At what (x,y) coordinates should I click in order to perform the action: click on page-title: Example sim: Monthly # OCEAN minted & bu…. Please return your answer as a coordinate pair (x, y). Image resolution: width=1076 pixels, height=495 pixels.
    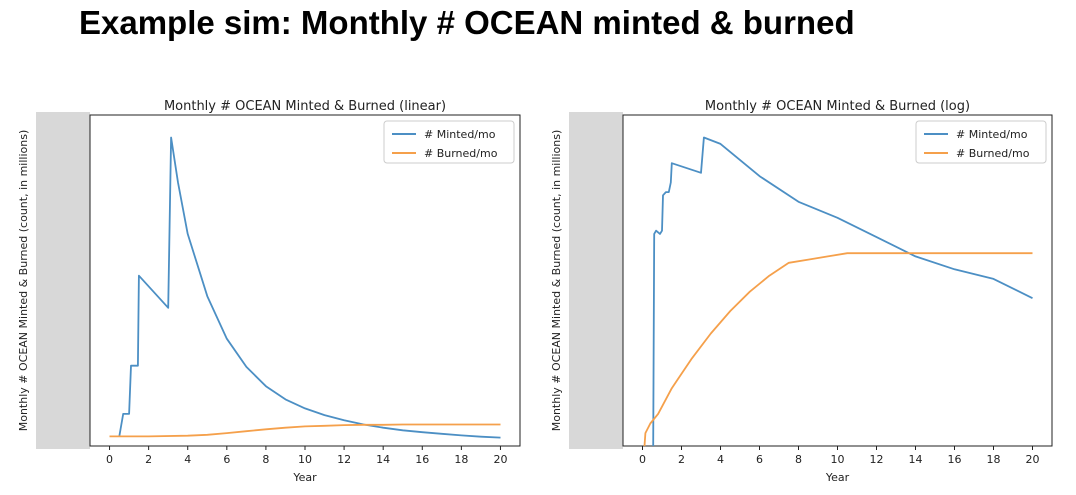
    Looking at the image, I should click on (467, 22).